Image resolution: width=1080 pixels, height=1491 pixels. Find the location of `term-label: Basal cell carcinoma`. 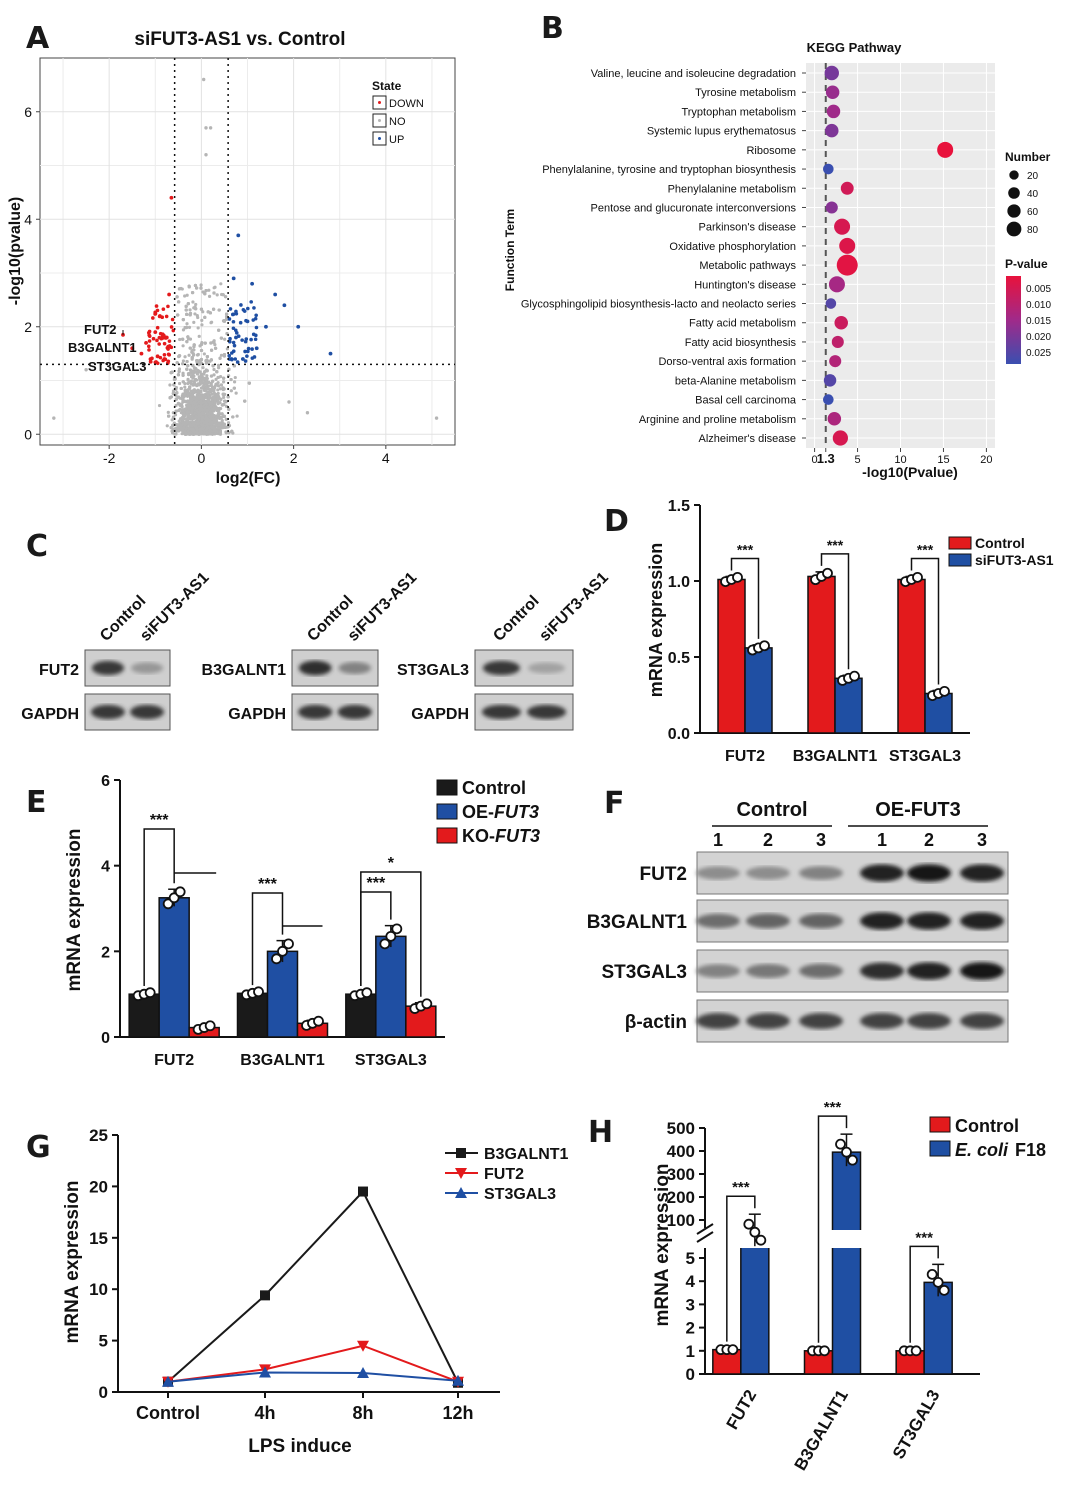

term-label: Basal cell carcinoma is located at coordinates (746, 401).